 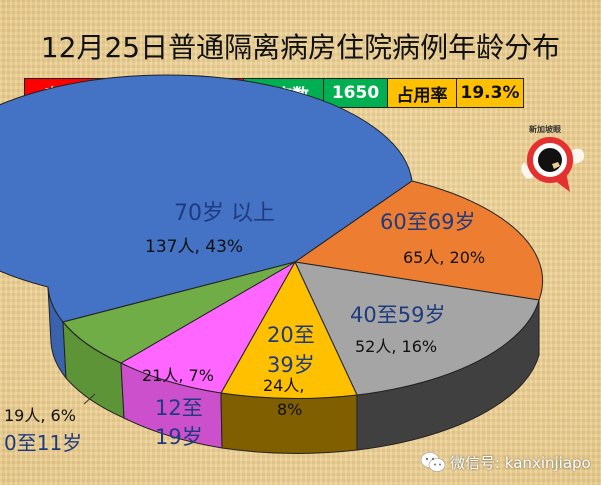 I want to click on label-age-0-11: 0至11岁, so click(x=43, y=443).